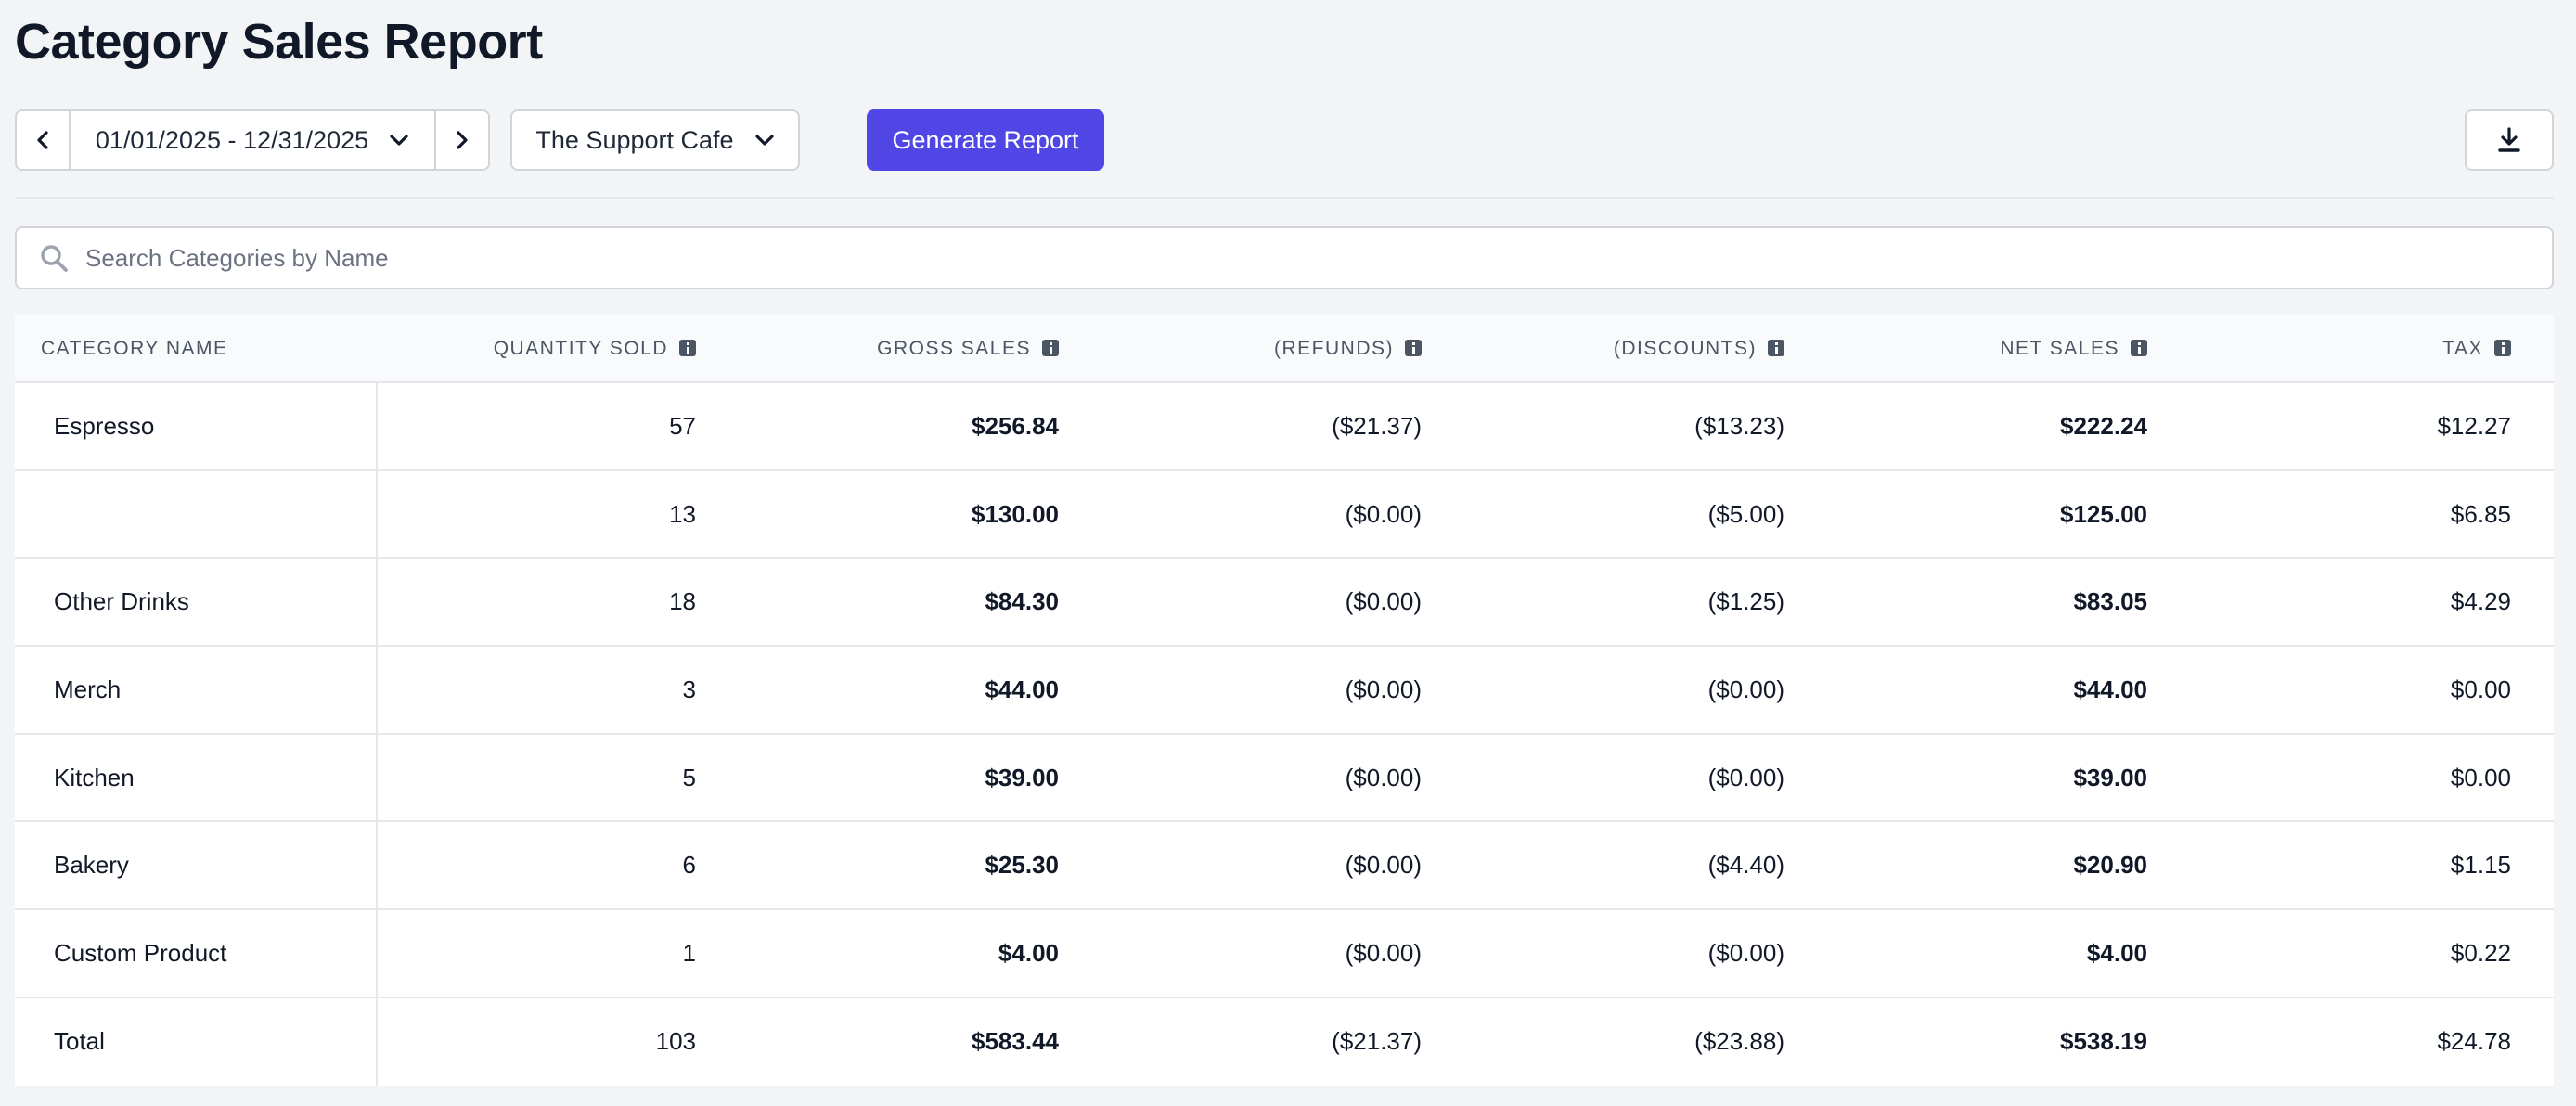  What do you see at coordinates (920, 866) in the screenshot?
I see `gross-sales: $25.30` at bounding box center [920, 866].